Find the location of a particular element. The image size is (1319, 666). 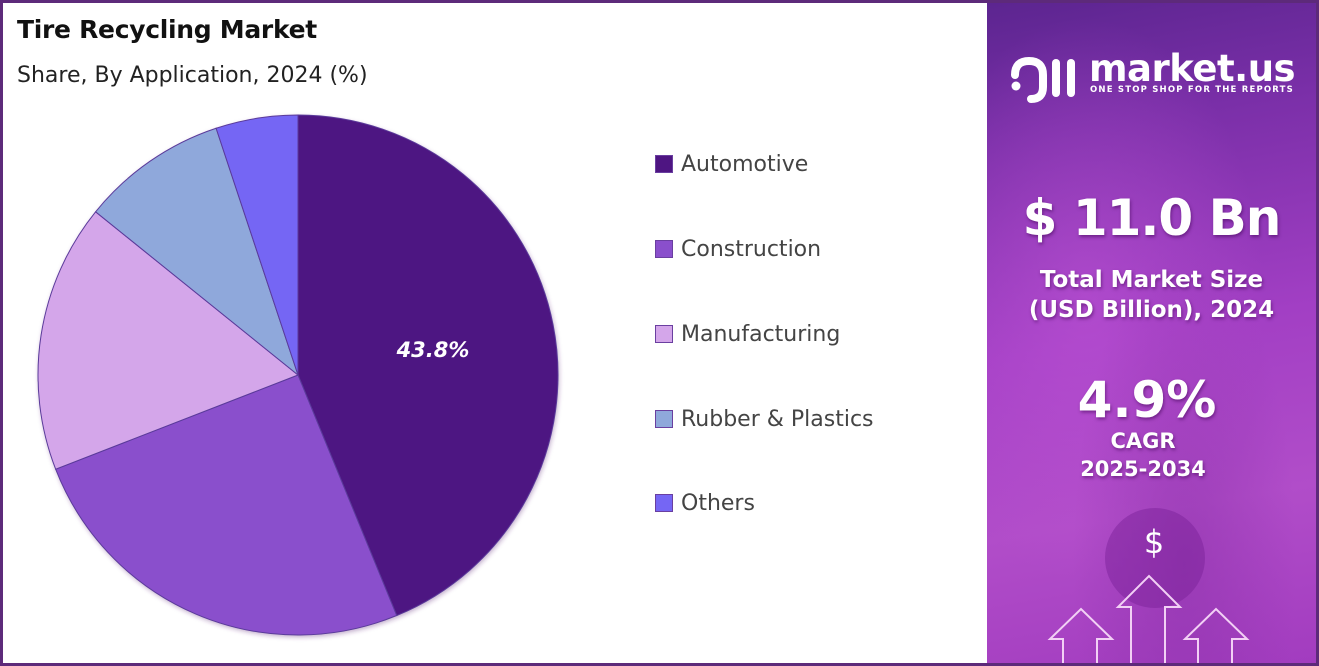

growth-arrows-illustration: $ is located at coordinates (1148, 585).